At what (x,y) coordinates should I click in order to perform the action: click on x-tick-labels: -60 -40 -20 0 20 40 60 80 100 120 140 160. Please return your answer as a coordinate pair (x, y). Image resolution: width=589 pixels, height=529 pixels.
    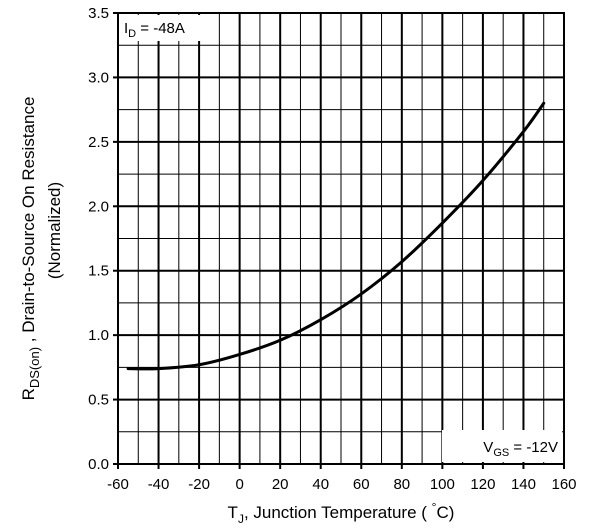
    Looking at the image, I should click on (341, 484).